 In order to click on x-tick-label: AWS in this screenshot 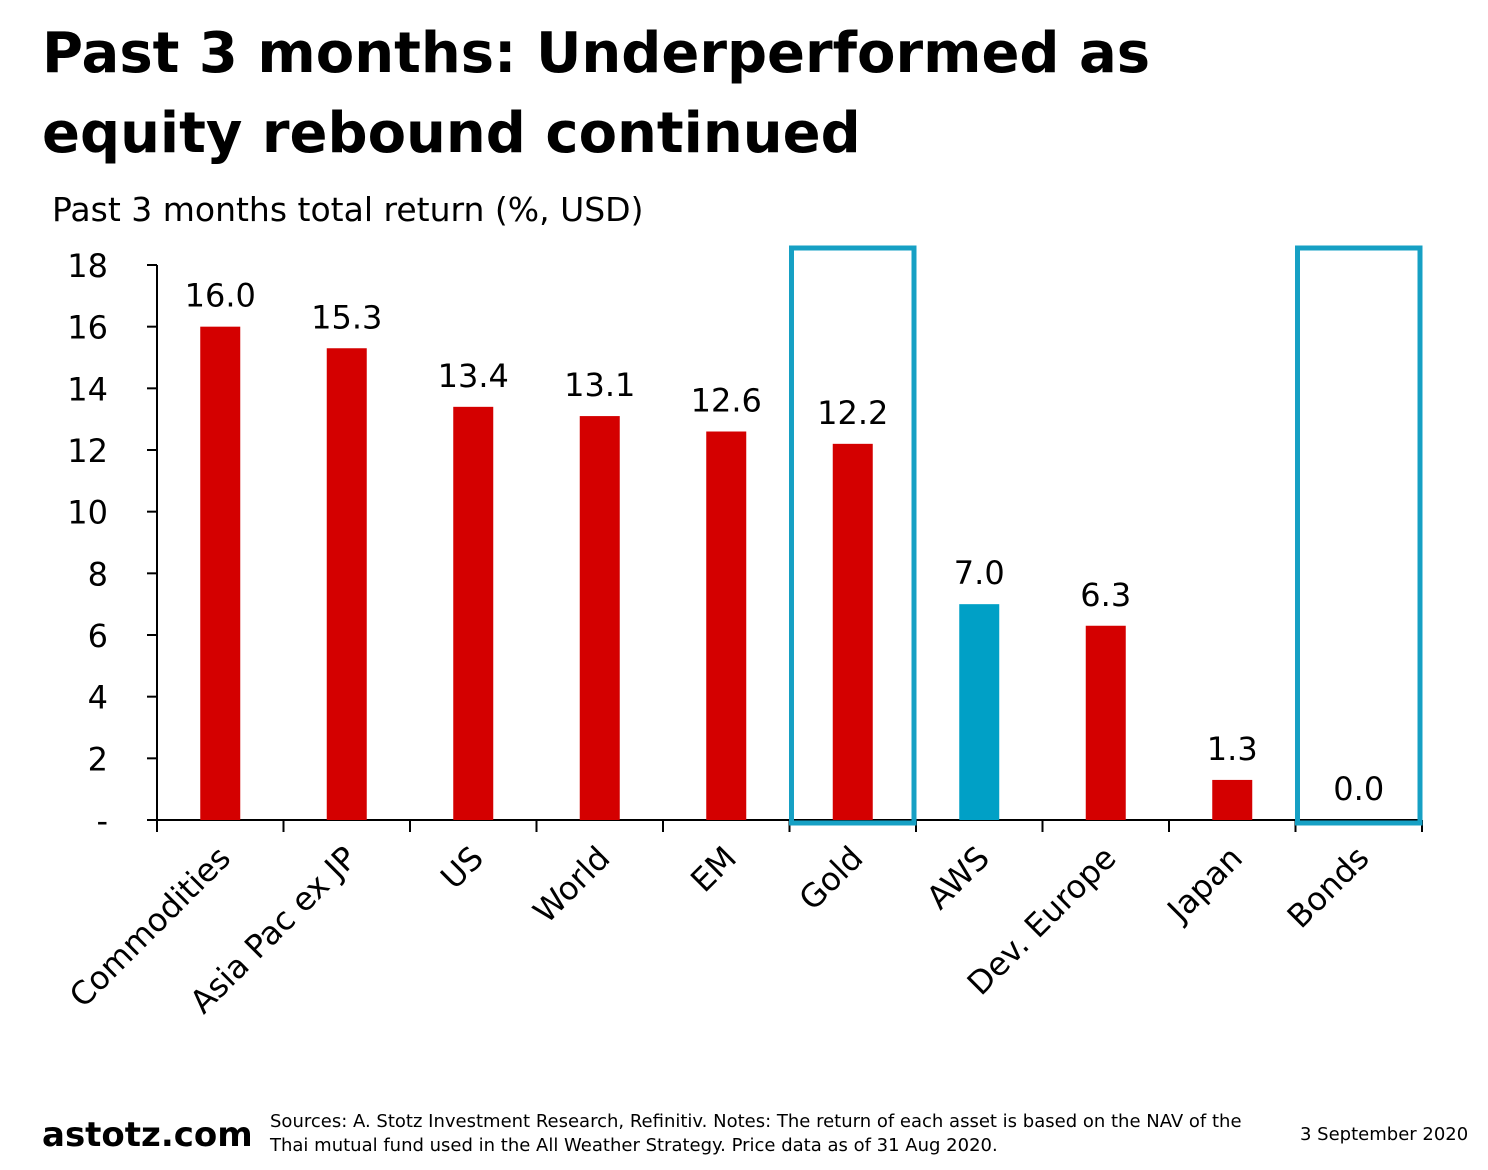, I will do `click(958, 878)`.